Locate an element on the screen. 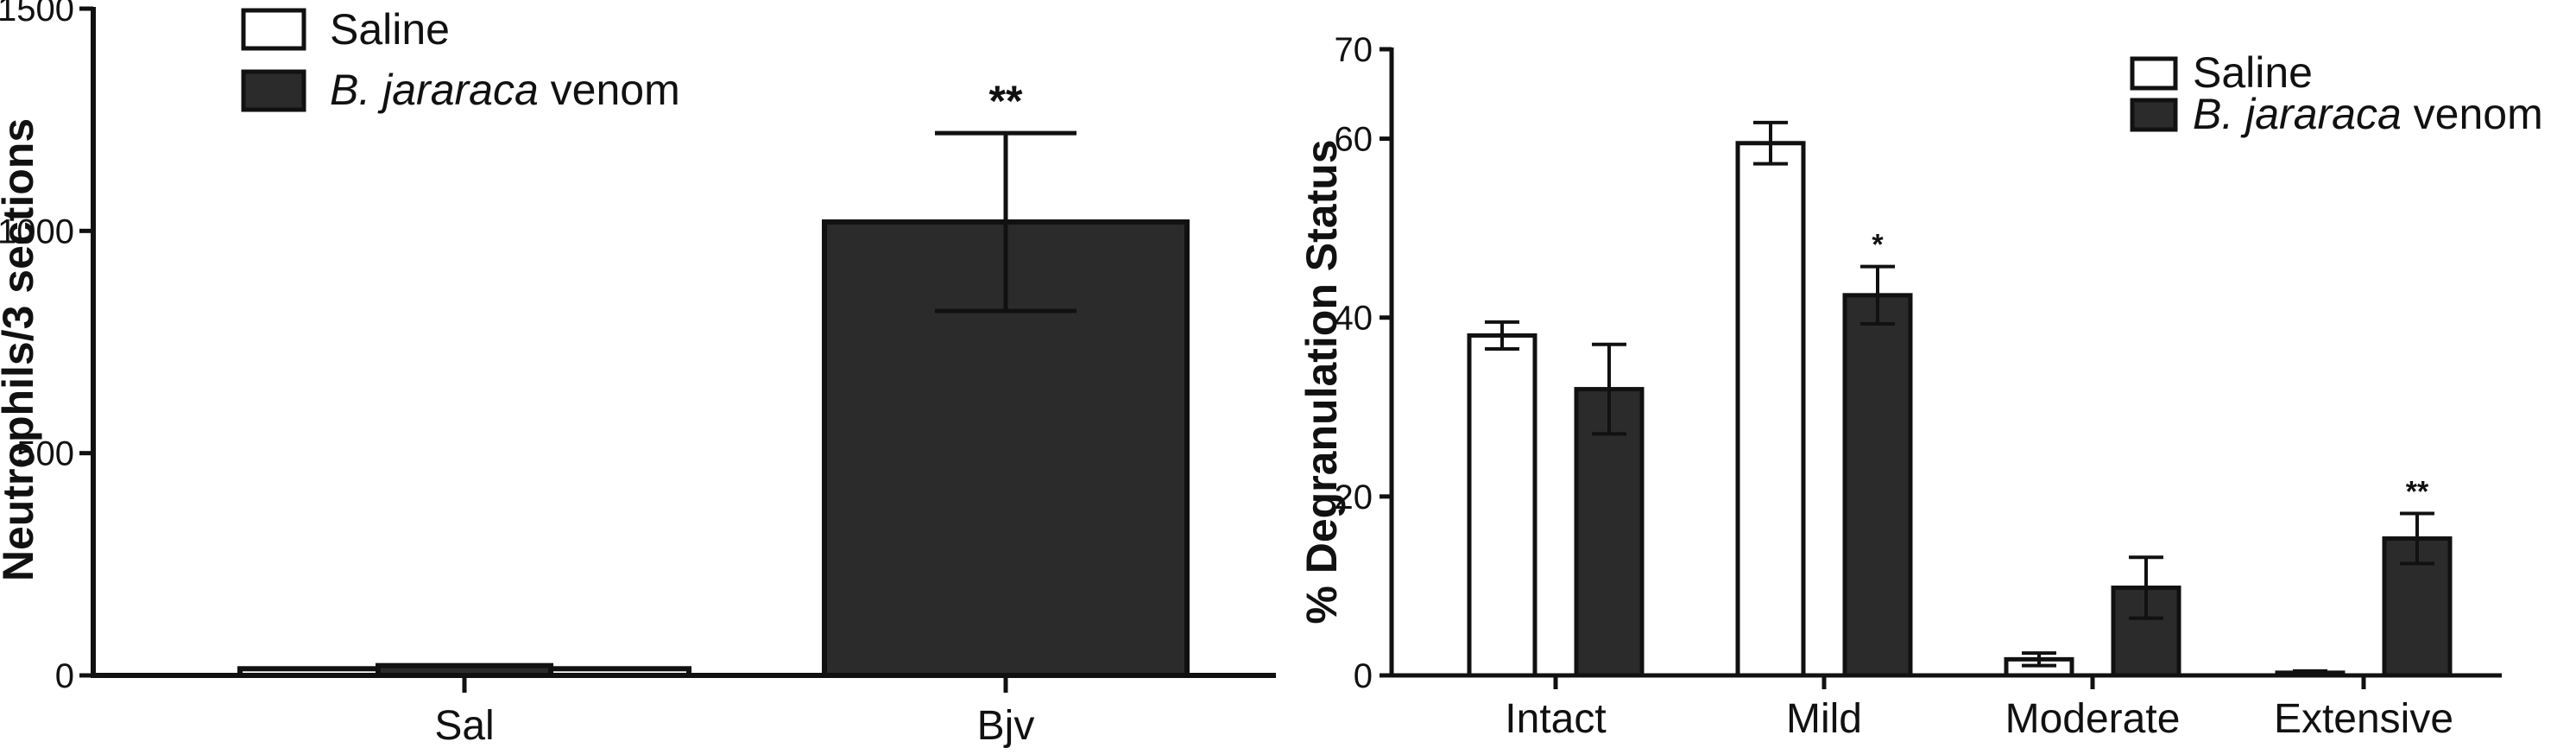 Image resolution: width=2576 pixels, height=754 pixels. y-tick-label-20: 20 is located at coordinates (1354, 497).